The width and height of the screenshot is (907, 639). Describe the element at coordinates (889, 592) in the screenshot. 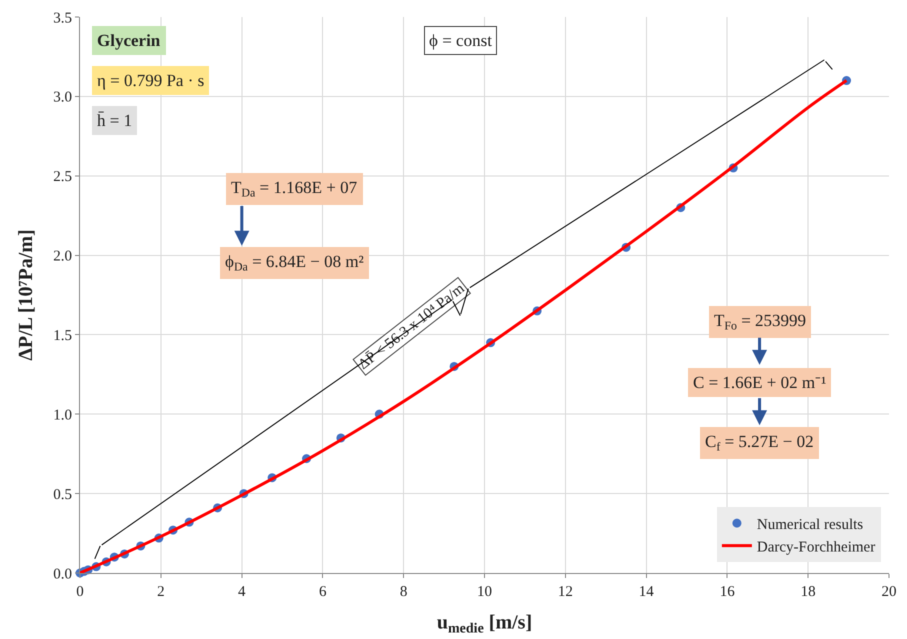

I see `x-tick-label: 20` at that location.